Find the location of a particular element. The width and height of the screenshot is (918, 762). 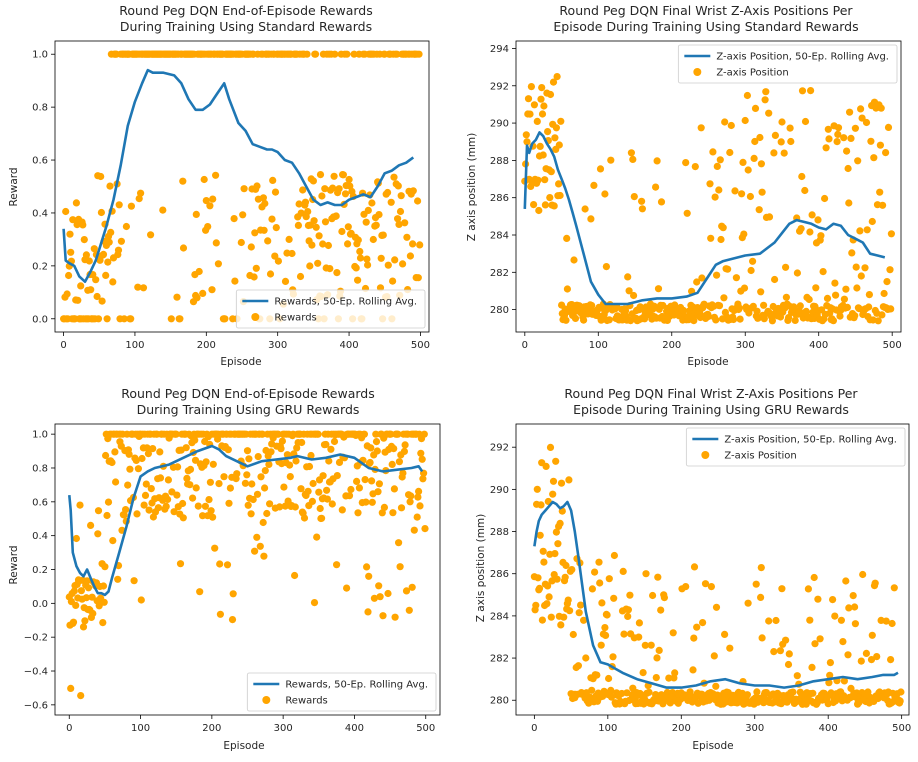

y-tick-label: 0.6 is located at coordinates (40, 161).